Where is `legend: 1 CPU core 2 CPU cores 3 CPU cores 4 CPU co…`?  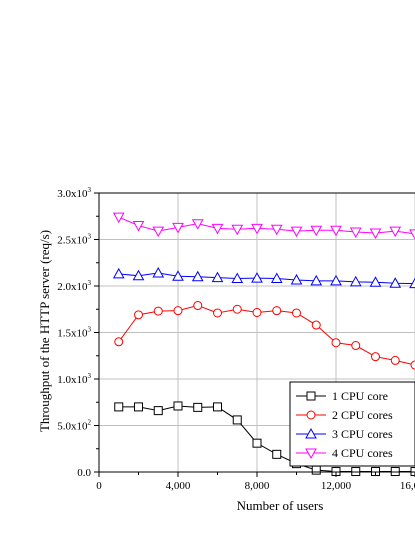 legend: 1 CPU core 2 CPU cores 3 CPU cores 4 CPU co… is located at coordinates (352, 424).